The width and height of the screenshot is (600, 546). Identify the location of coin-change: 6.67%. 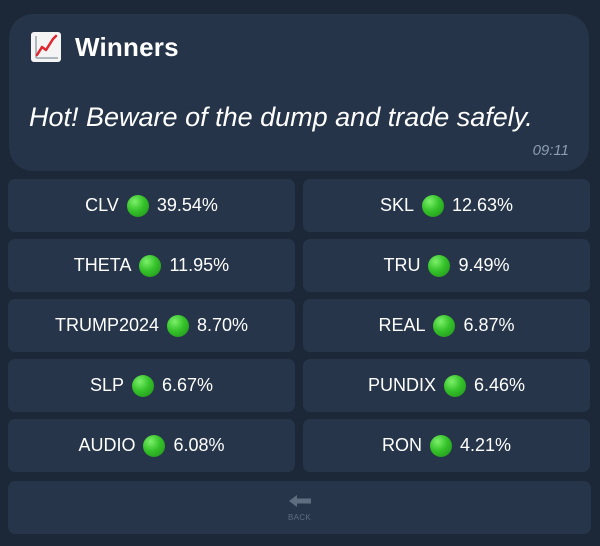
(187, 385).